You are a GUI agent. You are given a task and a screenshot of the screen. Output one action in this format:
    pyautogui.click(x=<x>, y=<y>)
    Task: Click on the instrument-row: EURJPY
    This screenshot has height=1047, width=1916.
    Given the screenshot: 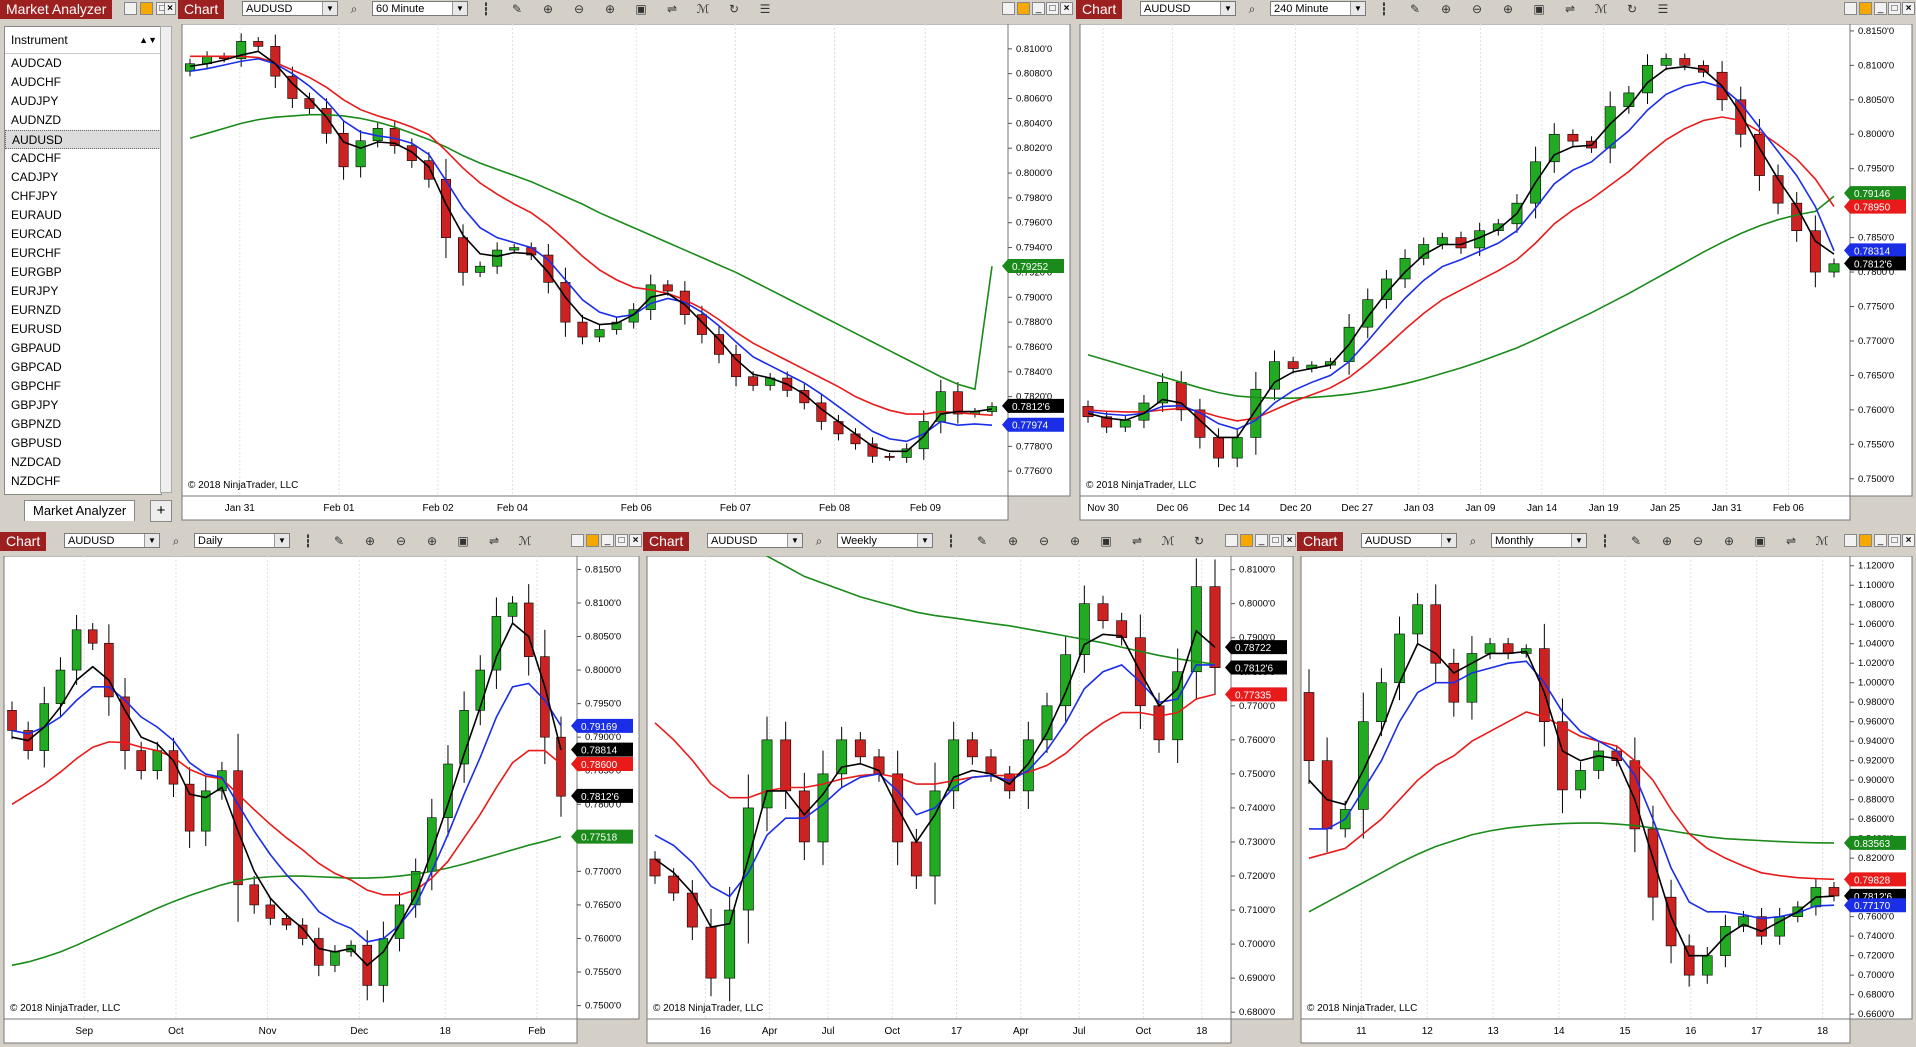 What is the action you would take?
    pyautogui.click(x=35, y=291)
    